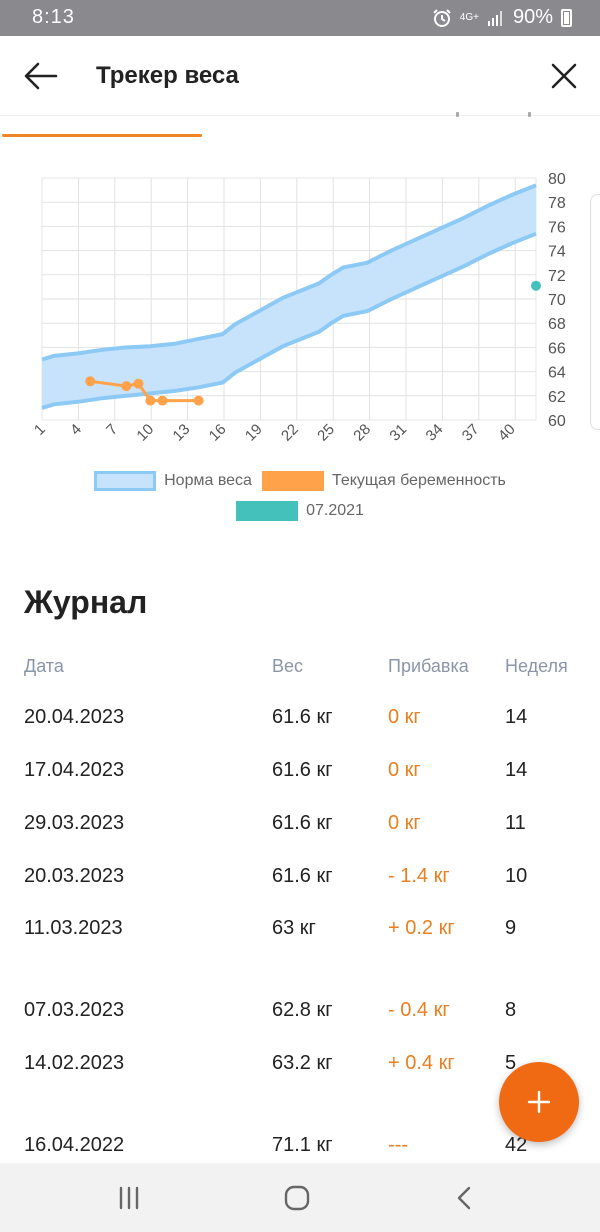 This screenshot has height=1232, width=600. Describe the element at coordinates (182, 433) in the screenshot. I see `x-tick-label: 13` at that location.